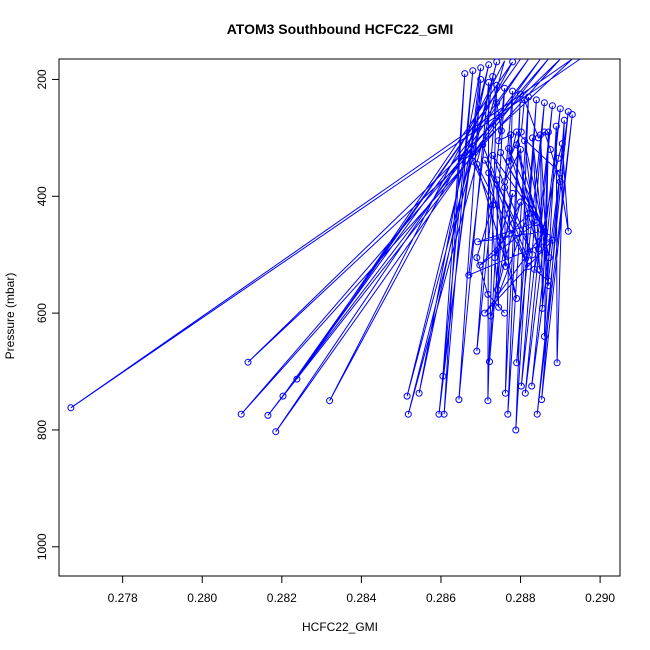  What do you see at coordinates (340, 627) in the screenshot?
I see `x-axis-label: HCFC22_GMI` at bounding box center [340, 627].